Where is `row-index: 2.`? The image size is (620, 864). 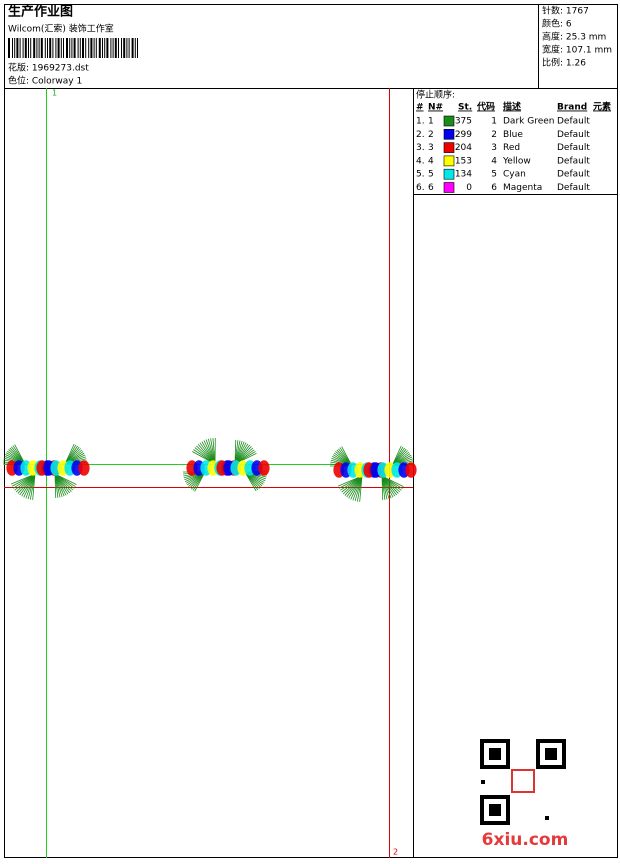
row-index: 2. is located at coordinates (420, 135).